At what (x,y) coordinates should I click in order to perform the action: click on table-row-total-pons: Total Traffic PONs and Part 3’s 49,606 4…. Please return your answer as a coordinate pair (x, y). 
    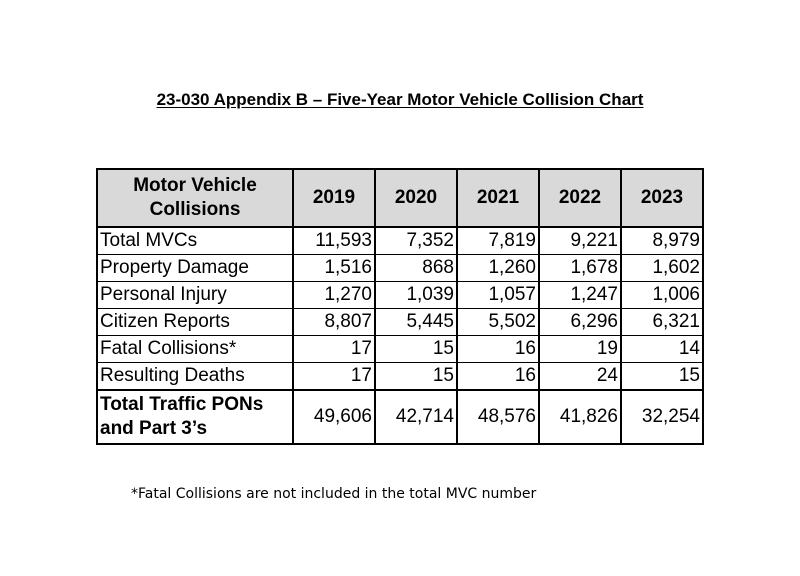
    Looking at the image, I should click on (400, 417).